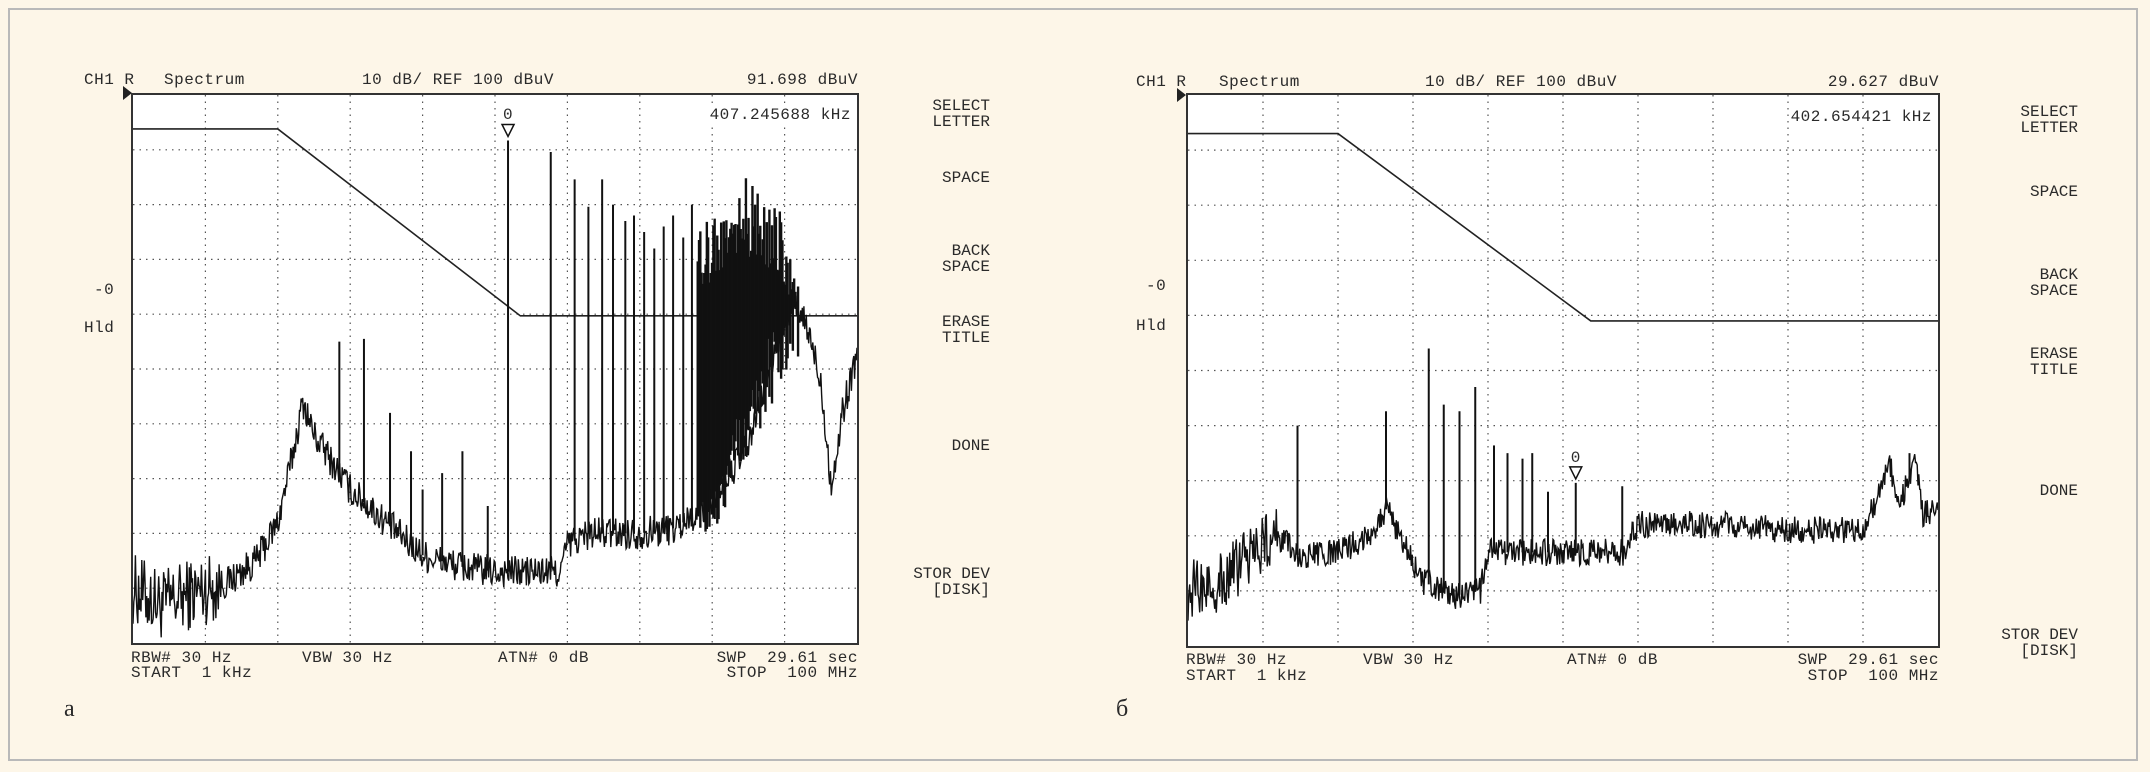 This screenshot has width=2150, height=772. What do you see at coordinates (1563, 537) in the screenshot?
I see `spectrum-trace` at bounding box center [1563, 537].